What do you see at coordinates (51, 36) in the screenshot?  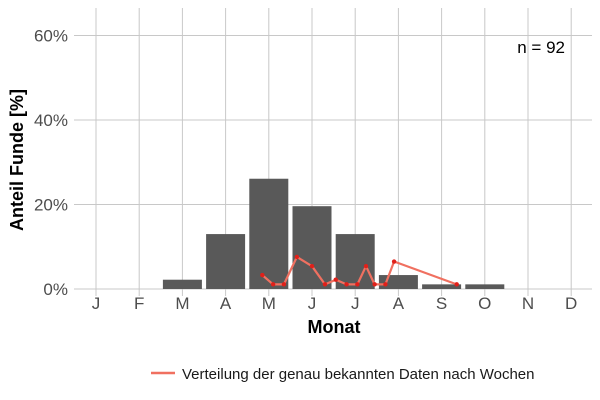 I see `y-tick-label: 60%` at bounding box center [51, 36].